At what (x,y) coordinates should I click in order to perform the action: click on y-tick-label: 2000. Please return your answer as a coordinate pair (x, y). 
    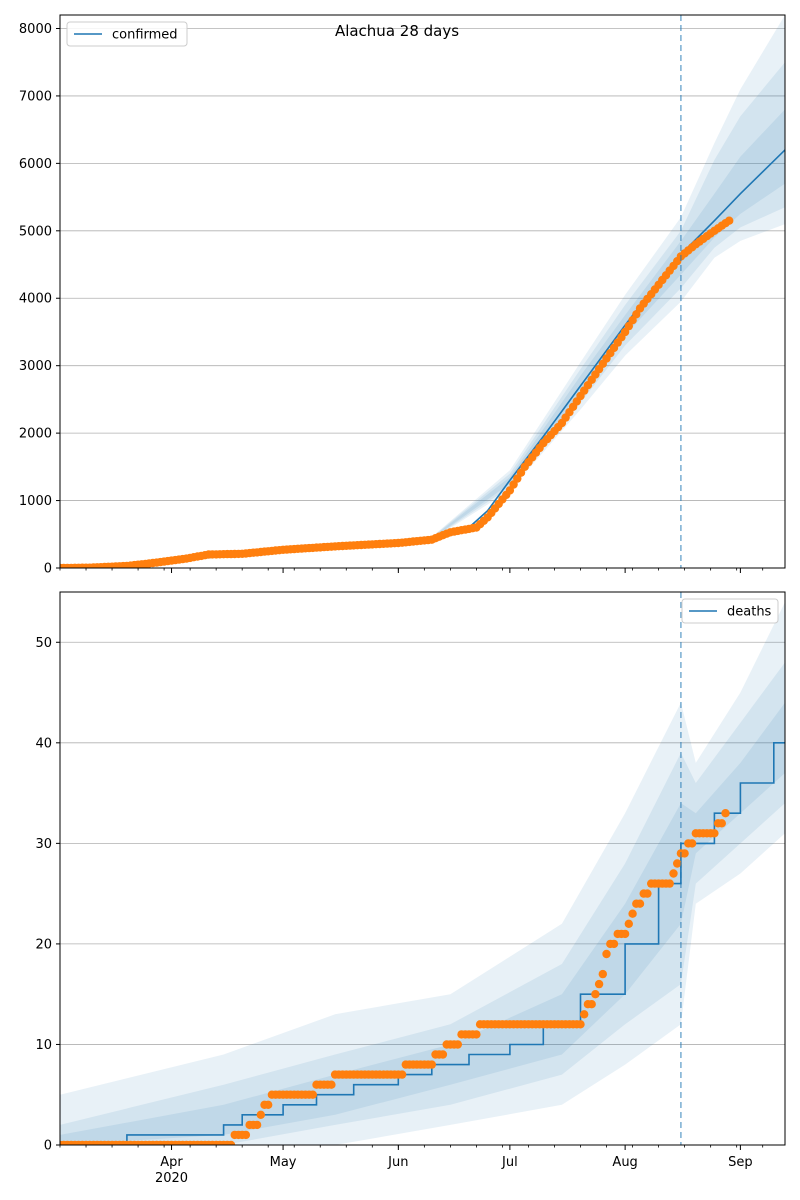
    Looking at the image, I should click on (35, 434).